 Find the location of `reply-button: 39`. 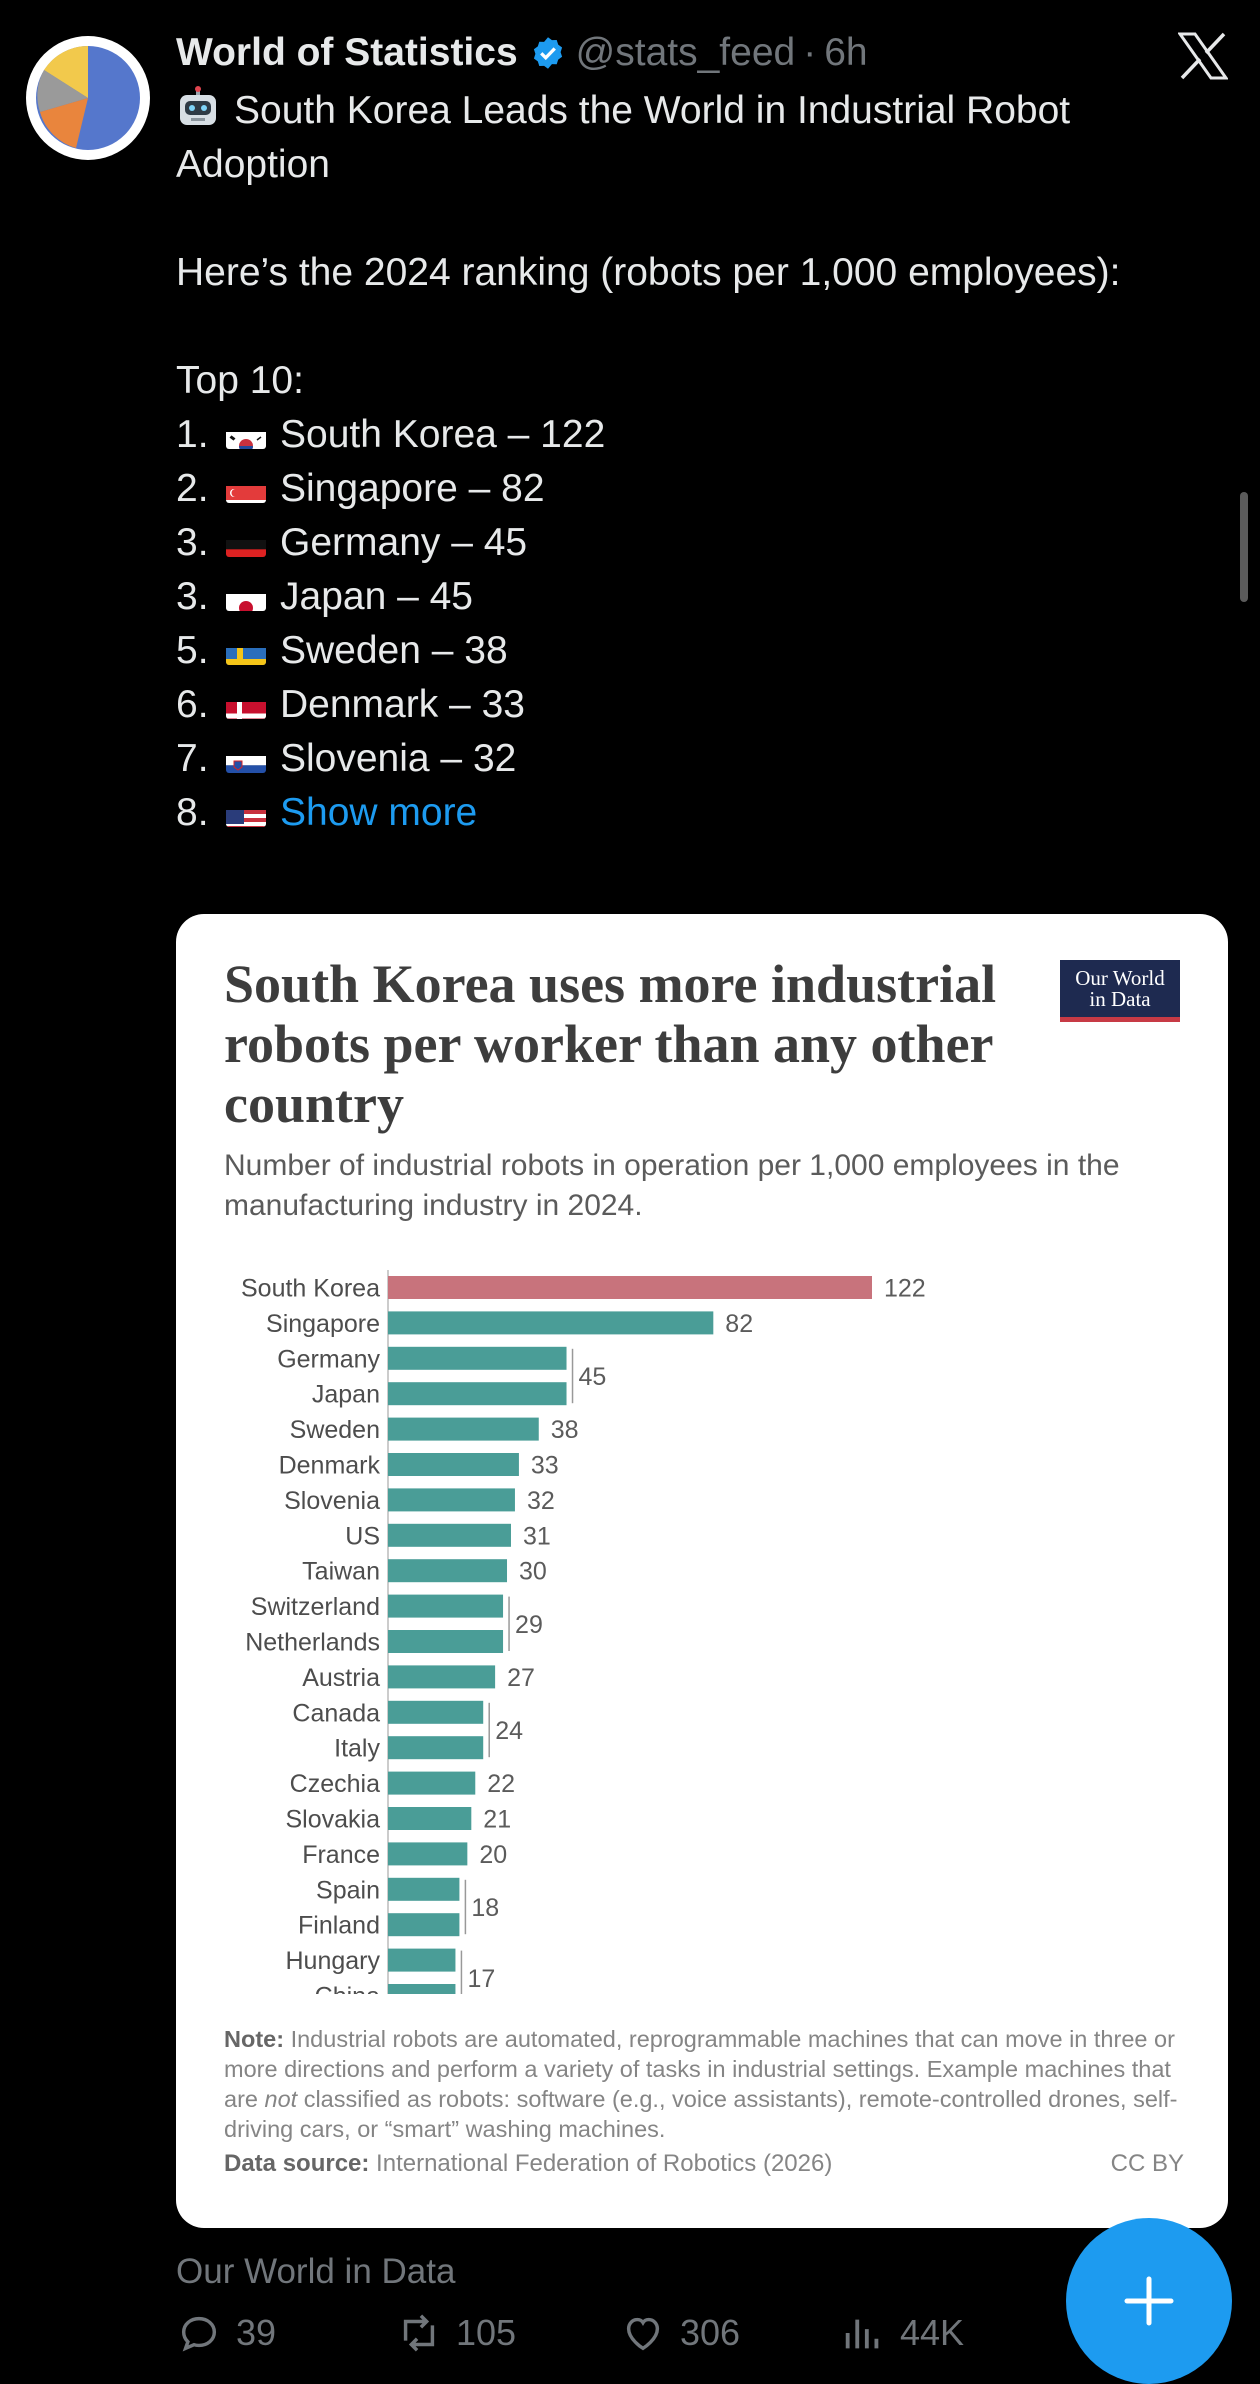

reply-button: 39 is located at coordinates (286, 2333).